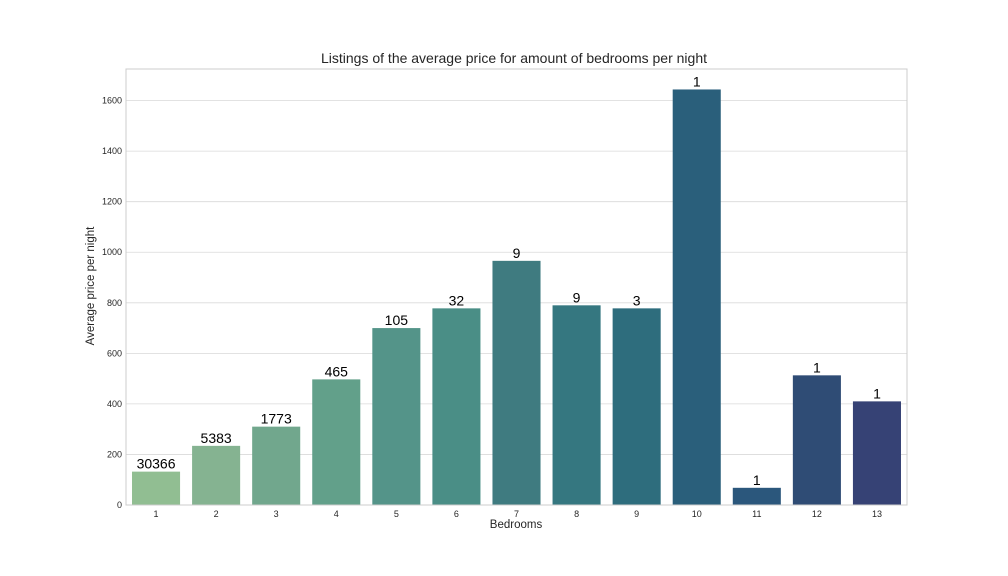  What do you see at coordinates (756, 514) in the screenshot?
I see `x-tick-label: 11` at bounding box center [756, 514].